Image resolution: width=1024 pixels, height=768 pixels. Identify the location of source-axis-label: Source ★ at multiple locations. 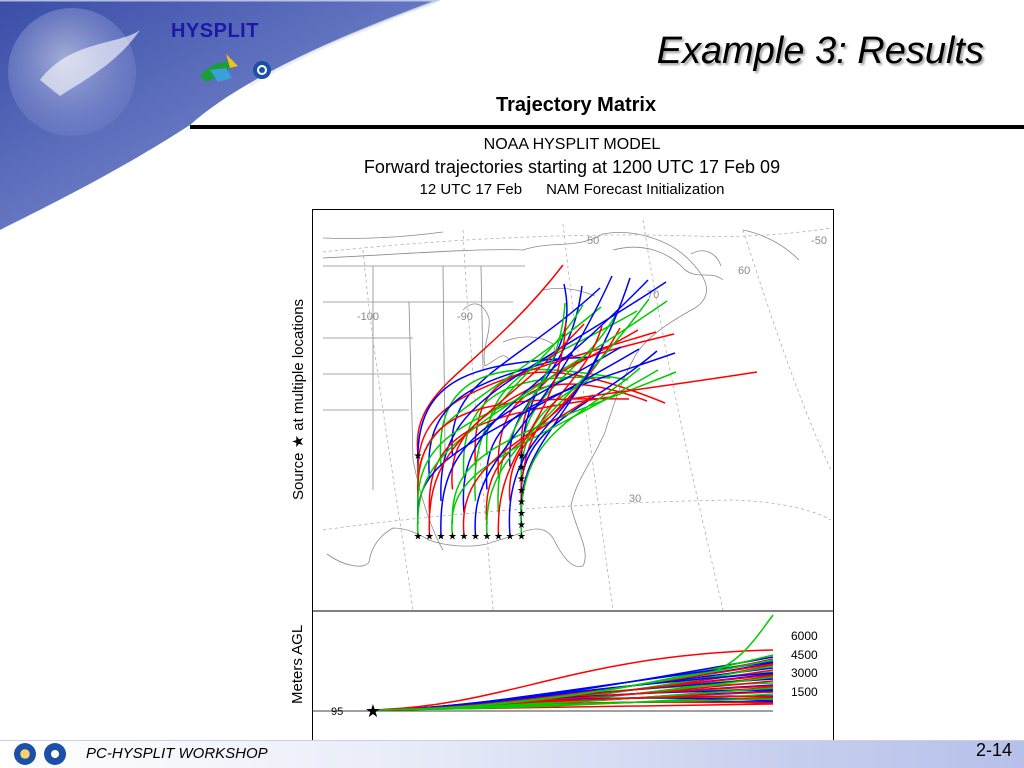
(298, 399).